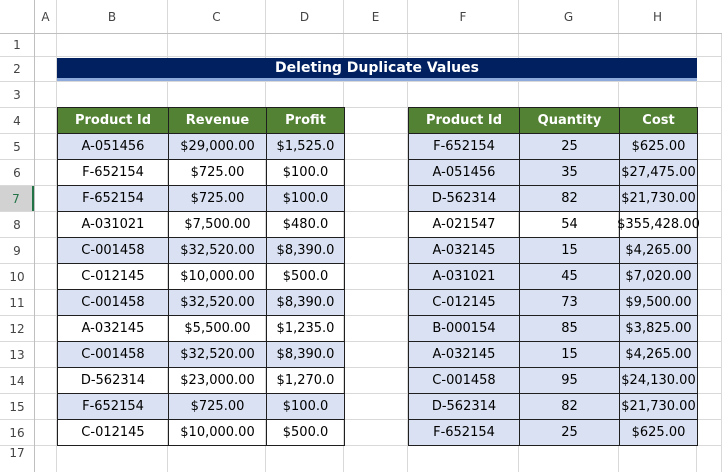 Image resolution: width=722 pixels, height=472 pixels. Describe the element at coordinates (658, 172) in the screenshot. I see `table-cell: $27,475.00` at that location.